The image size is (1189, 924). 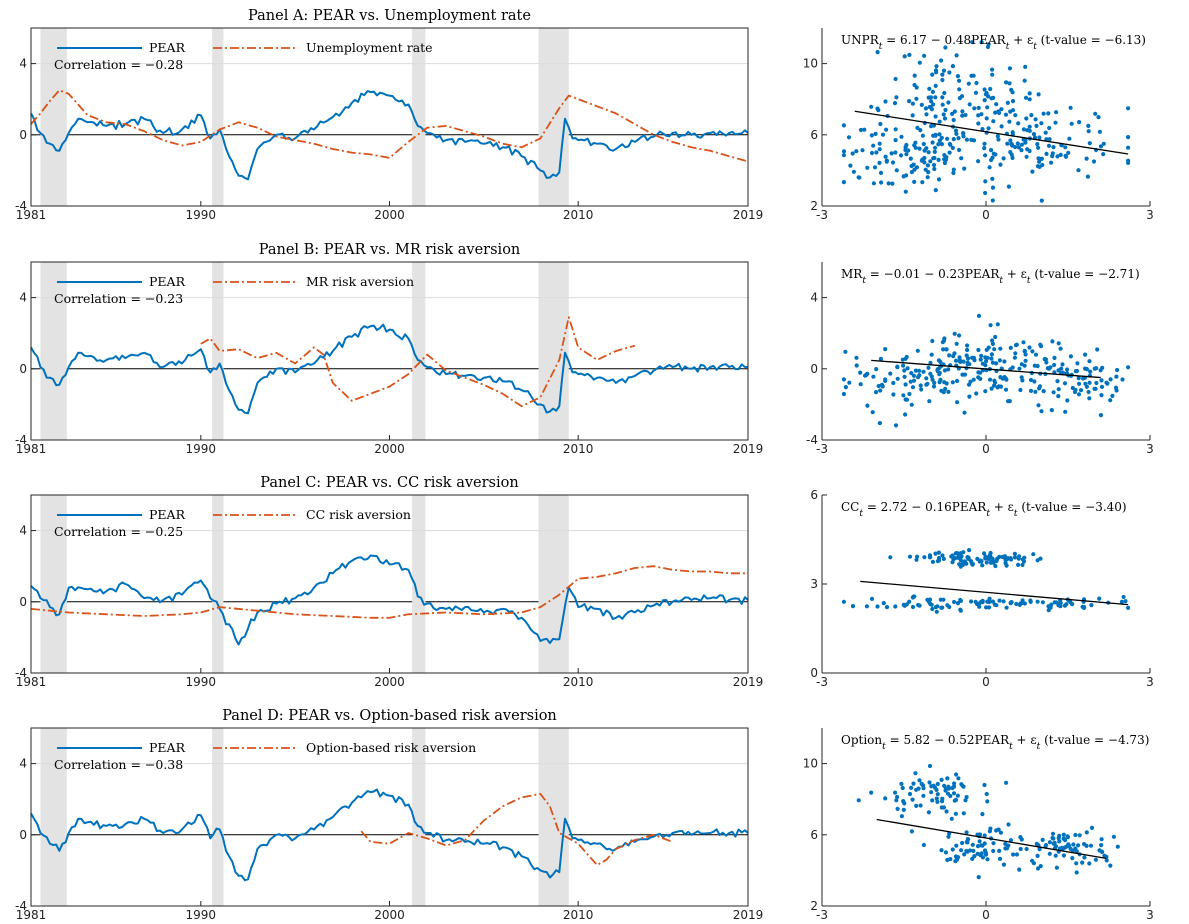 I want to click on y-tick-label: 4, so click(x=23, y=764).